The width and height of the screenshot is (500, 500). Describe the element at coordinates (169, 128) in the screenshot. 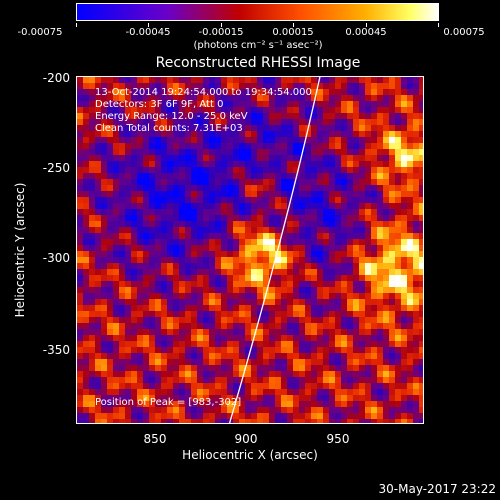

I see `clean-counts-annotation: Clean Total counts: 7.31E+03` at that location.